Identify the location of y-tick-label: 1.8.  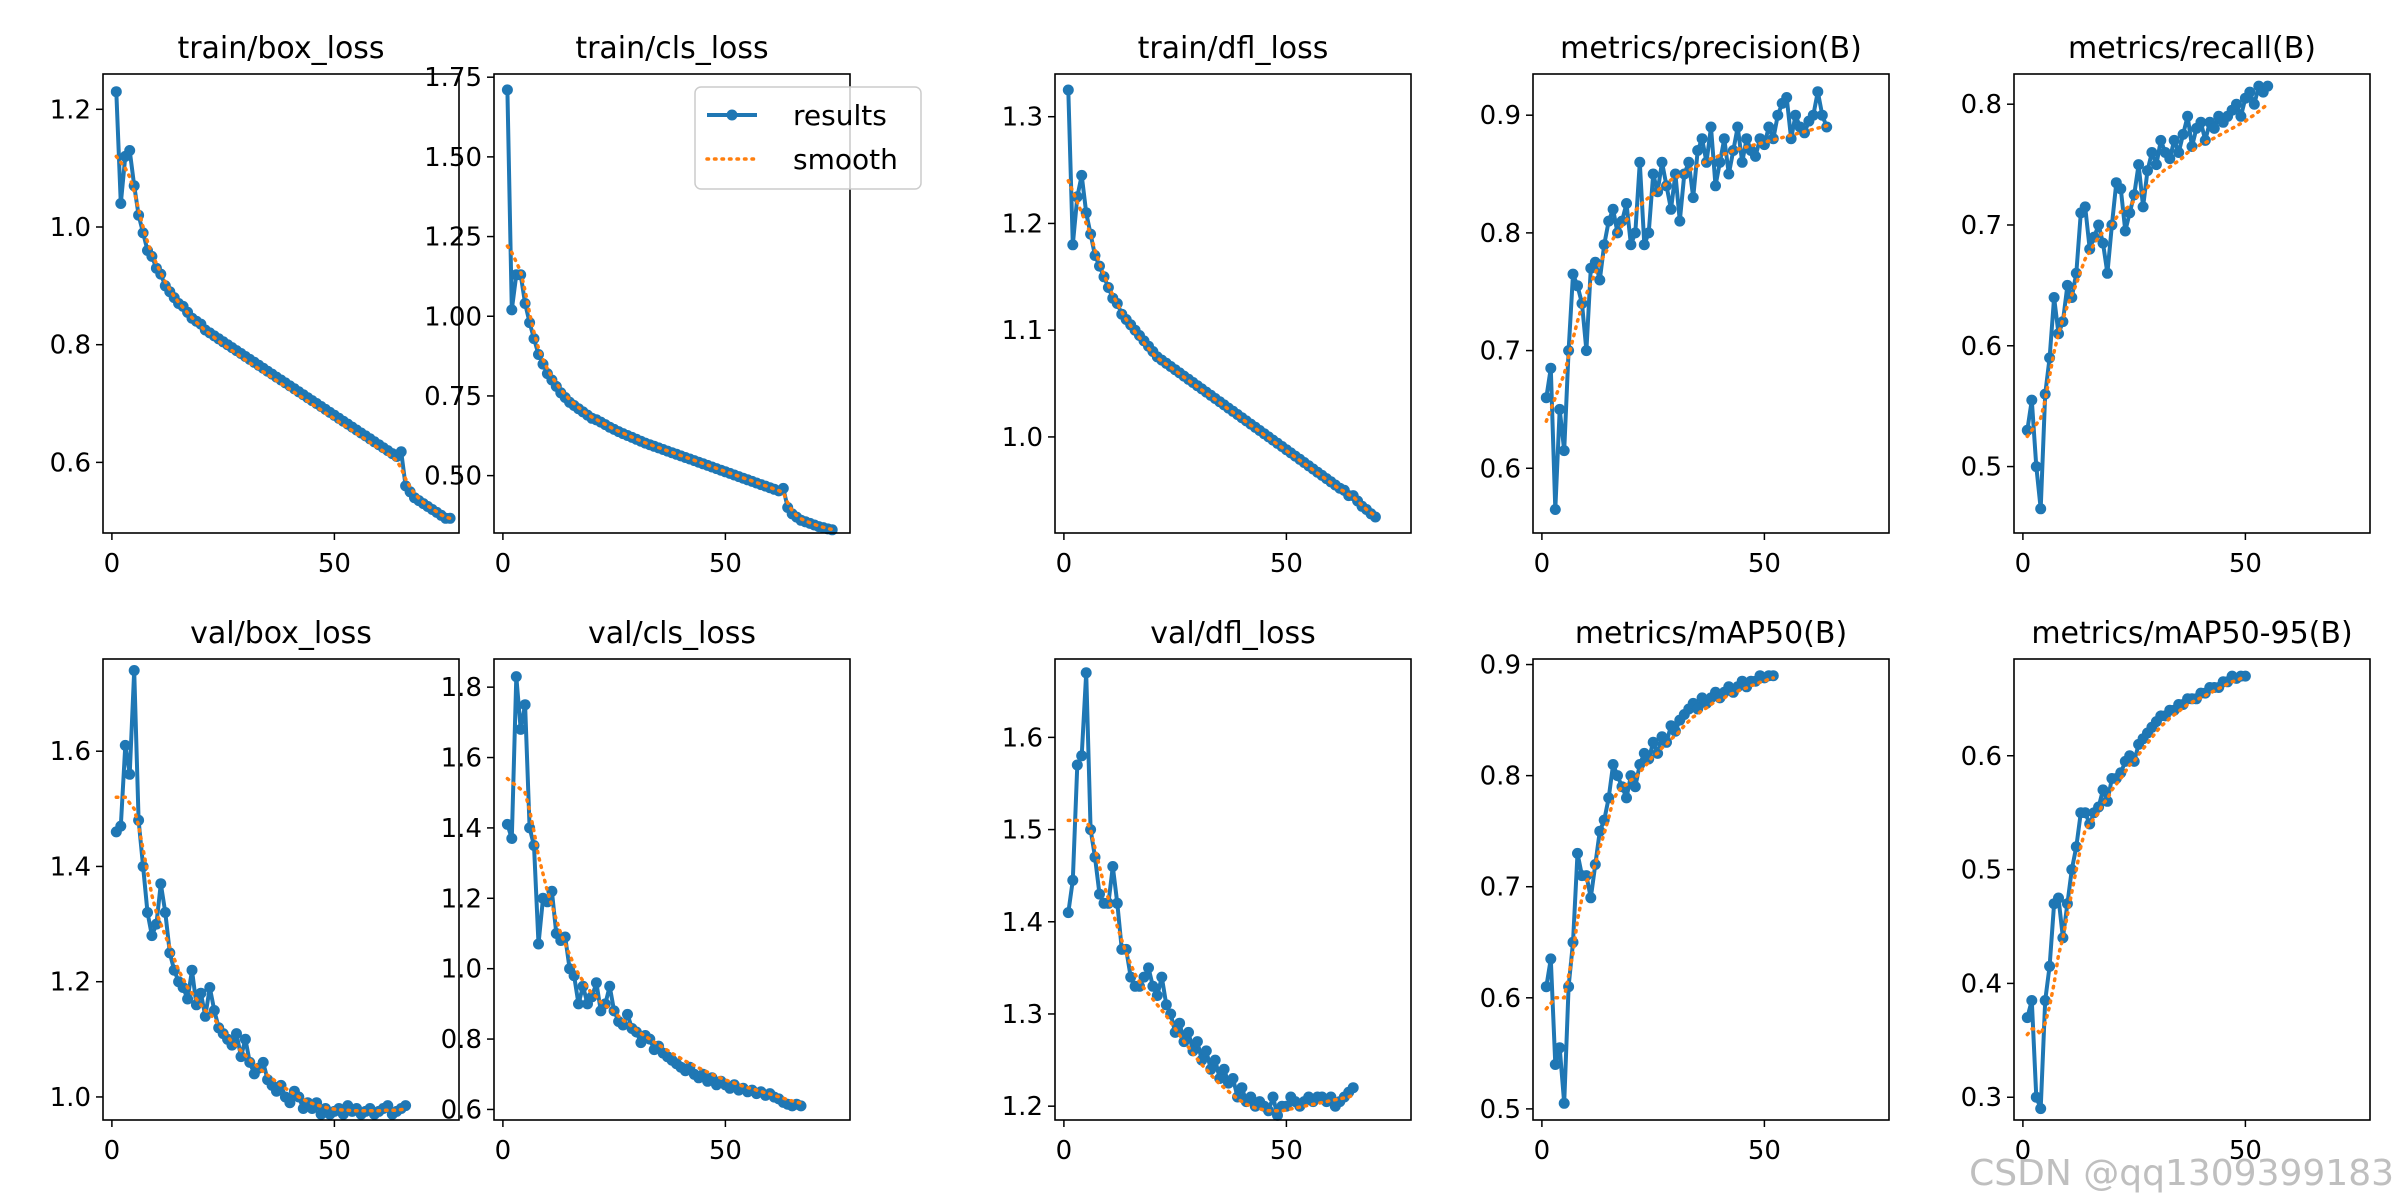
(461, 688).